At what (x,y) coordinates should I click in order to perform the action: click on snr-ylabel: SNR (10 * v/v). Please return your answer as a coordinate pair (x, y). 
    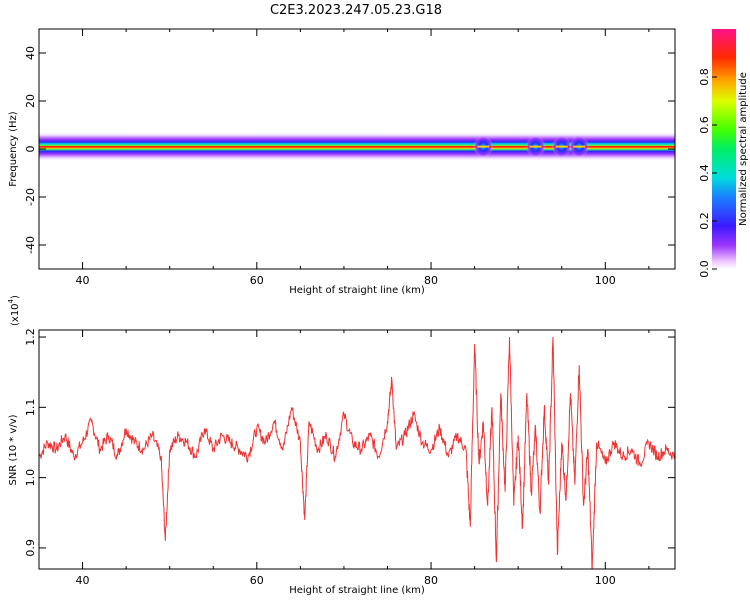
    Looking at the image, I should click on (13, 449).